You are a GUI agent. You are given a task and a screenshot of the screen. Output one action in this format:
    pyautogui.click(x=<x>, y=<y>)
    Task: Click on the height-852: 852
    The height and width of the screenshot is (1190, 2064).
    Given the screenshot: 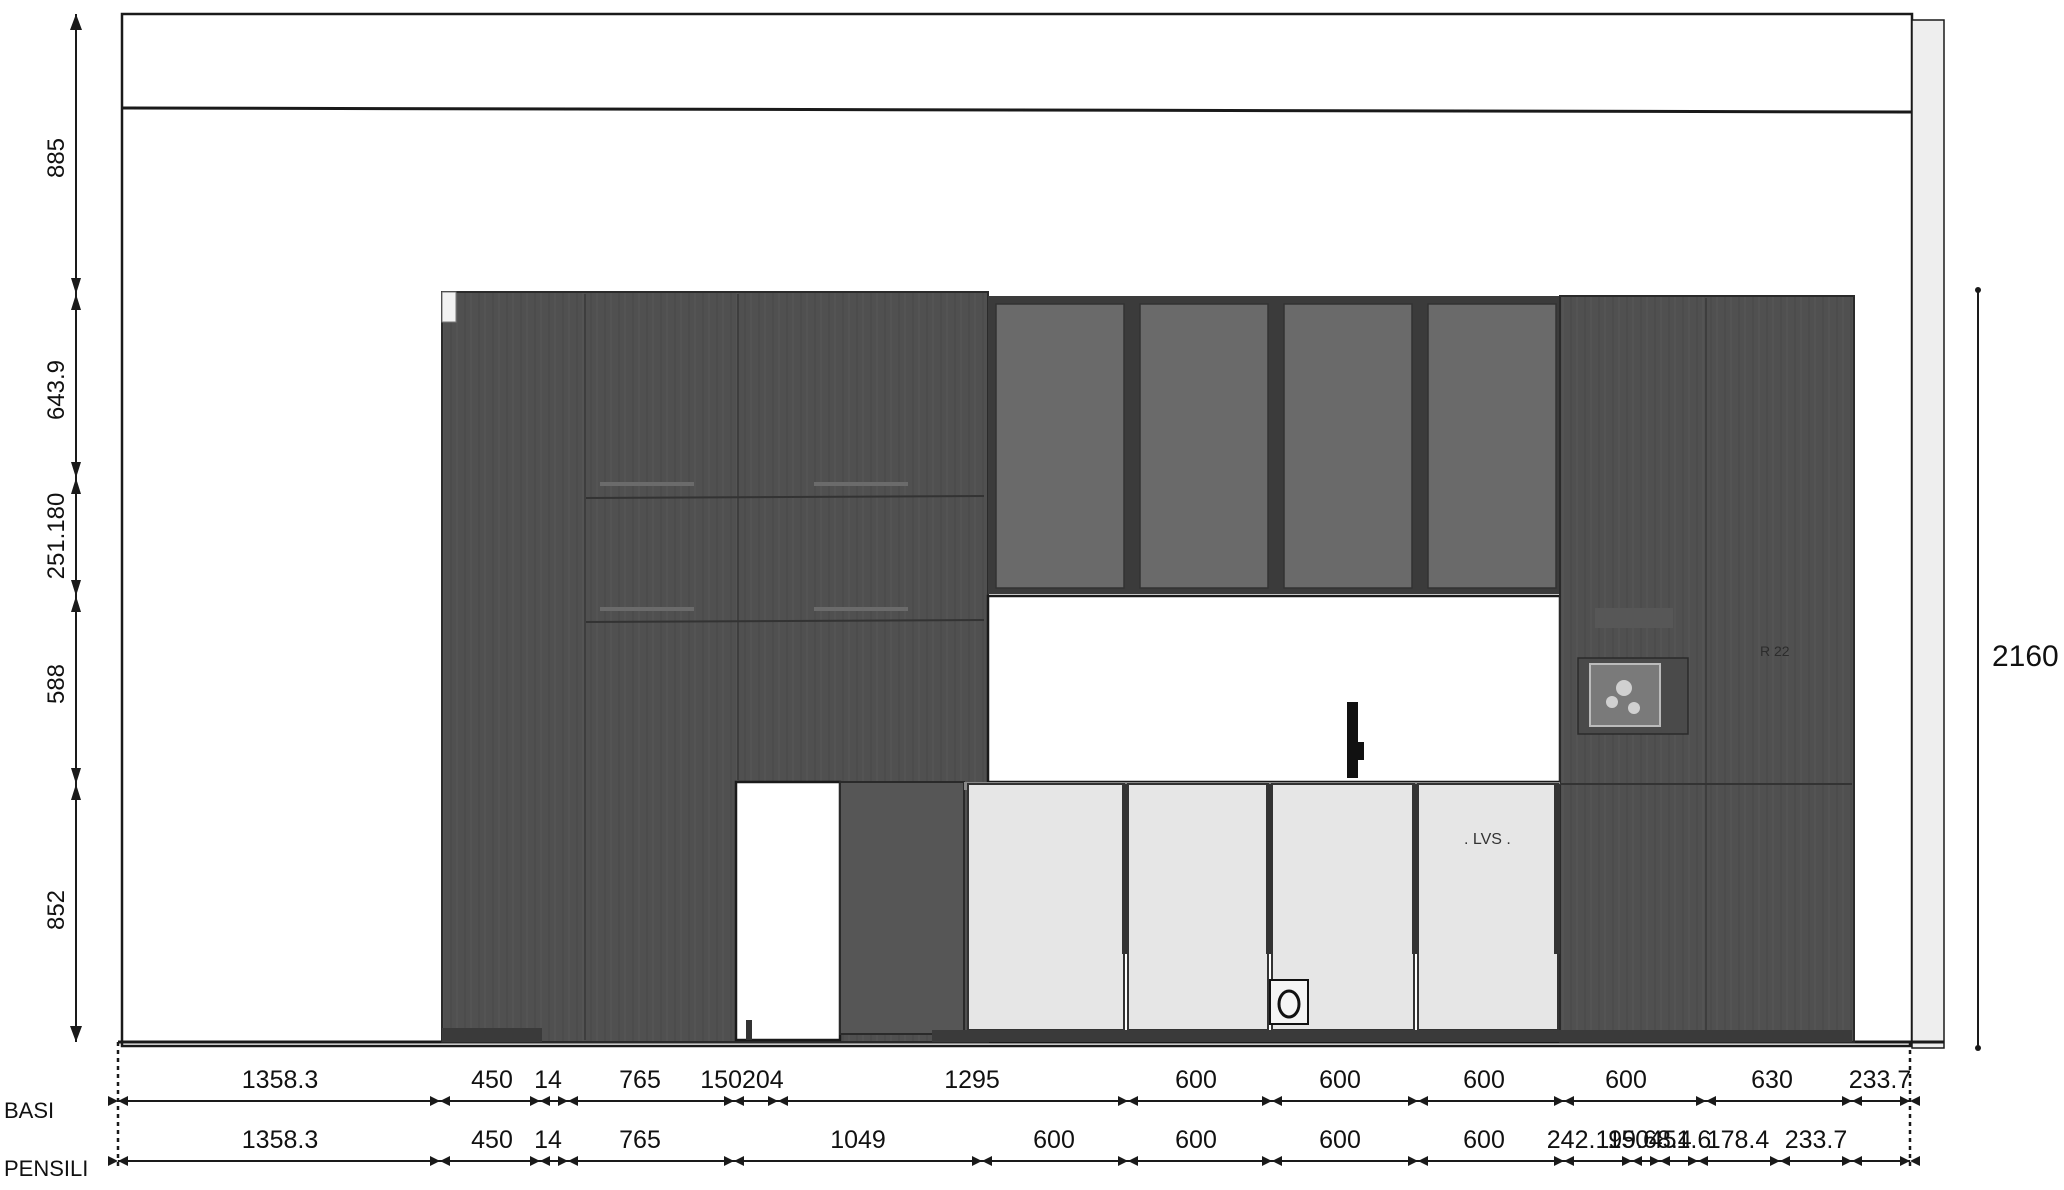 What is the action you would take?
    pyautogui.click(x=56, y=910)
    